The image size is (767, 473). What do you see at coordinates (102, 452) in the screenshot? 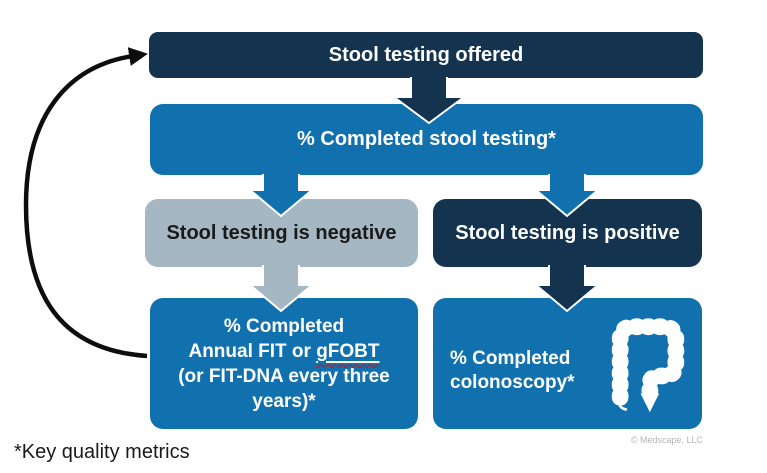
I see `key-quality-metrics-note: *Key quality metrics` at bounding box center [102, 452].